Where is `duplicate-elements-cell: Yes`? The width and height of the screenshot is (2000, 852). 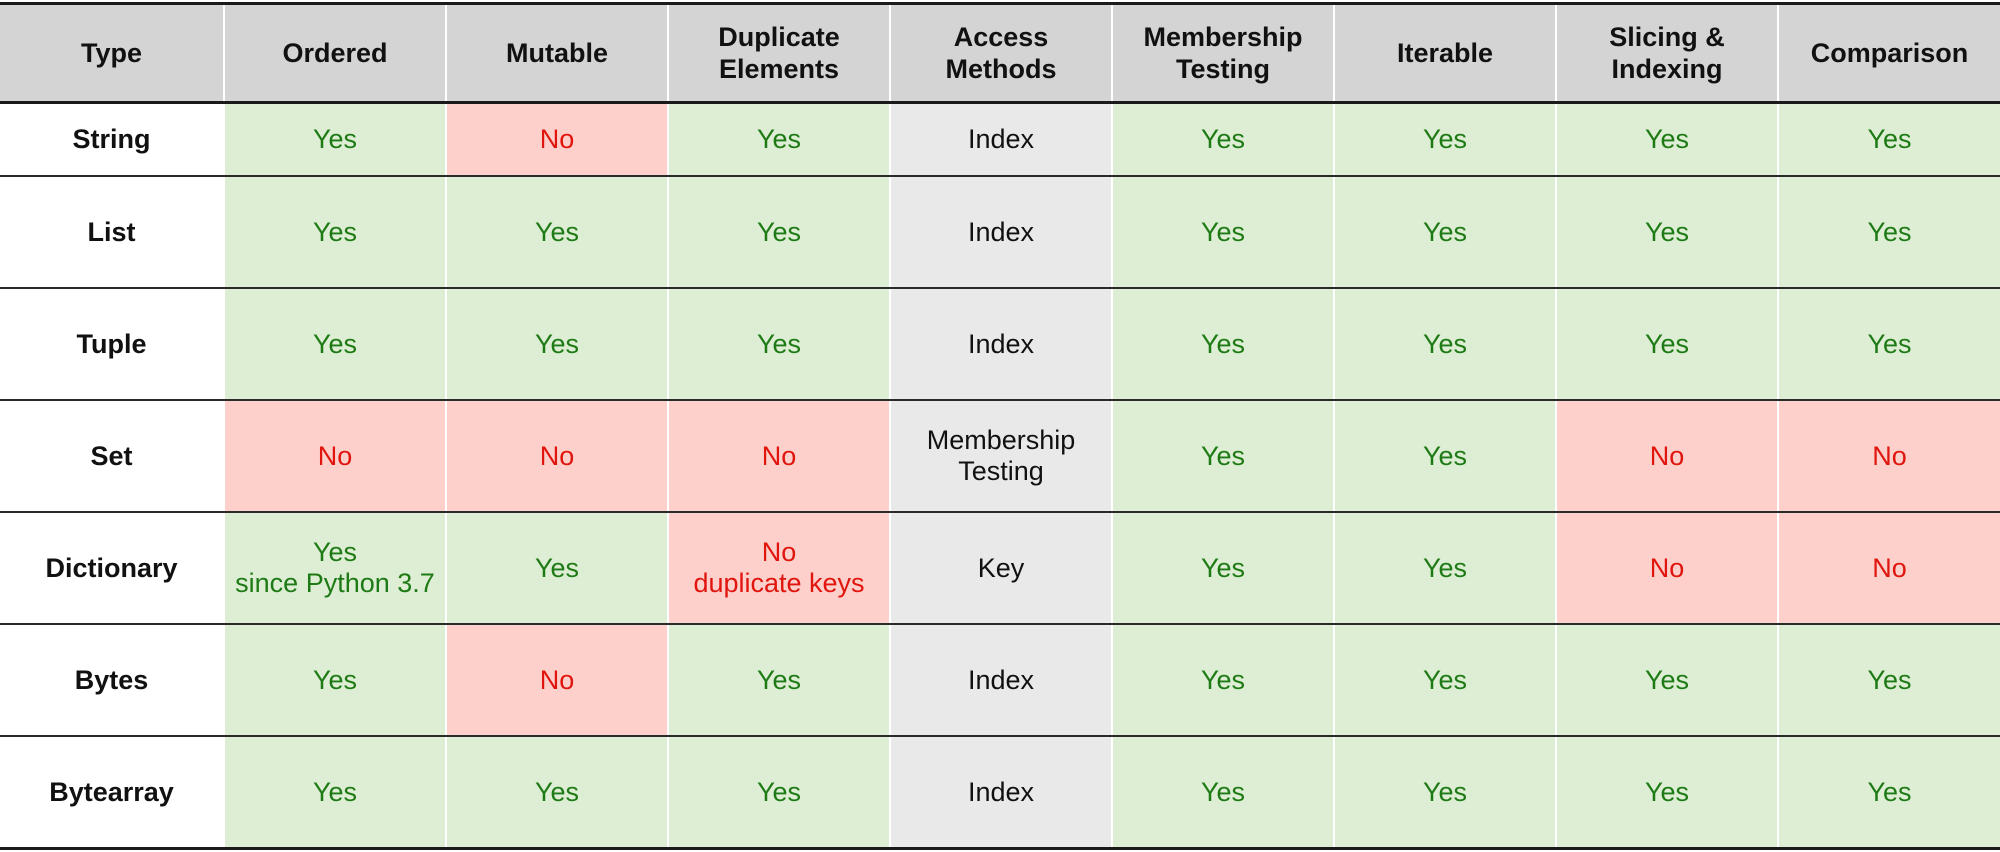
duplicate-elements-cell: Yes is located at coordinates (779, 344).